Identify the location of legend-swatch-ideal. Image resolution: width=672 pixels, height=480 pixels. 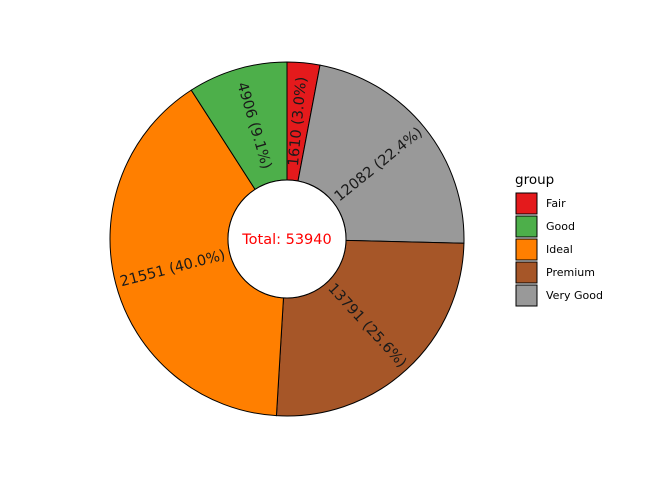
(526, 249).